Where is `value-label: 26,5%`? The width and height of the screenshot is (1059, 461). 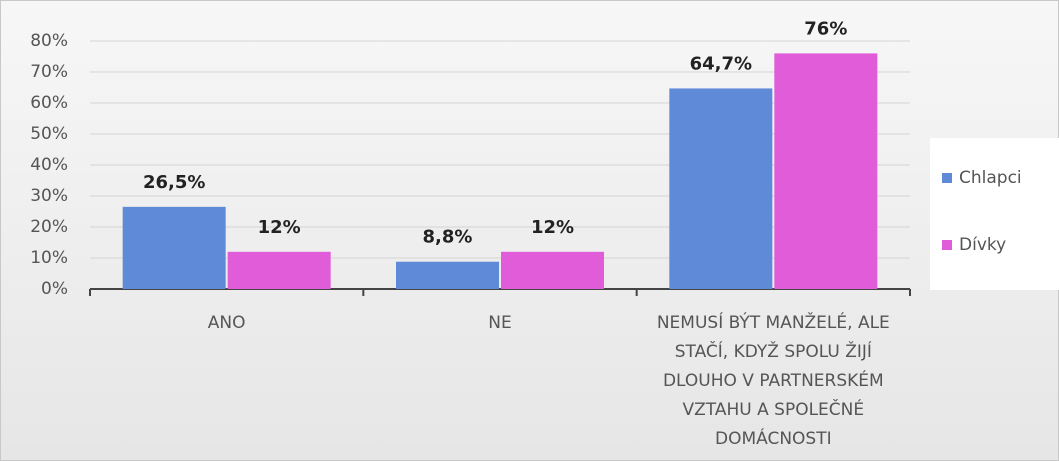 value-label: 26,5% is located at coordinates (174, 182).